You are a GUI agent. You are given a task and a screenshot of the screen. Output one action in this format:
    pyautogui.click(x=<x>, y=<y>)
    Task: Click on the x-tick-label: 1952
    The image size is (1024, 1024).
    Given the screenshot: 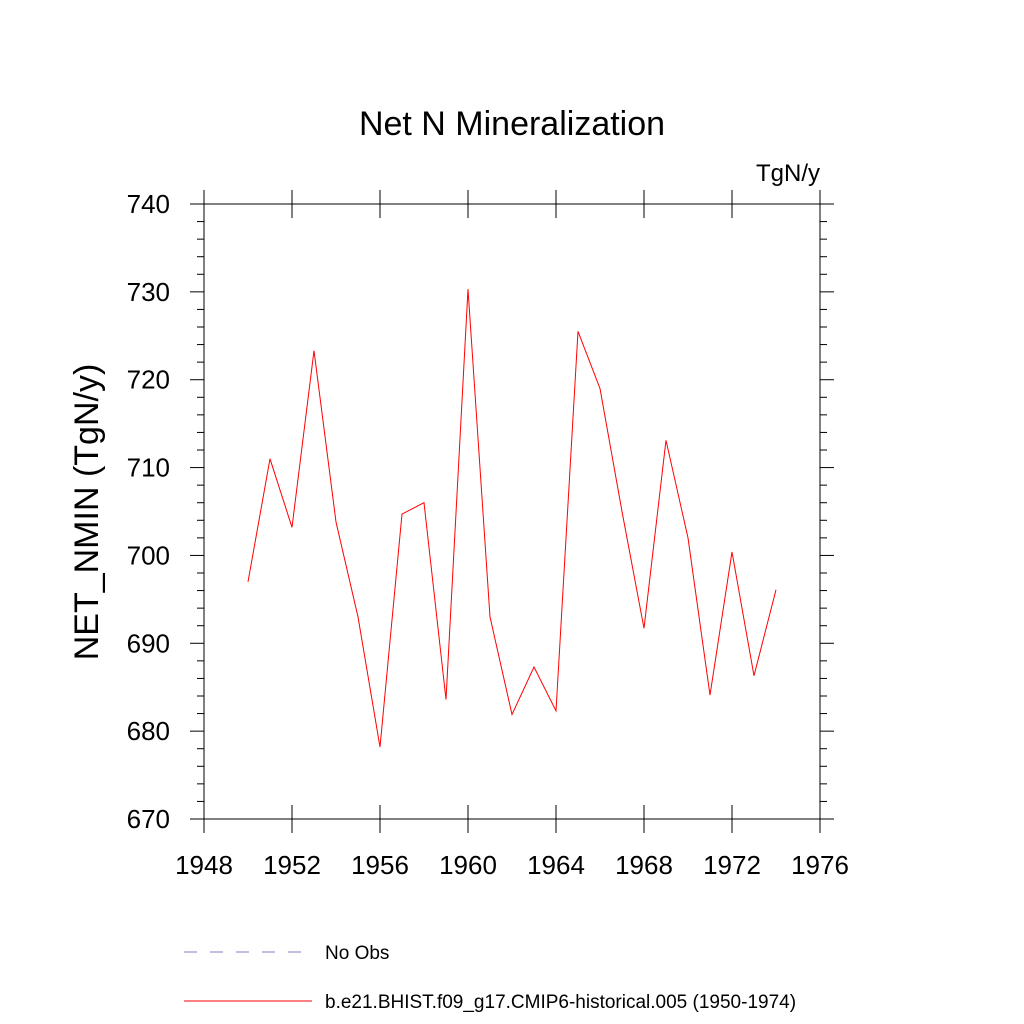 What is the action you would take?
    pyautogui.click(x=292, y=865)
    